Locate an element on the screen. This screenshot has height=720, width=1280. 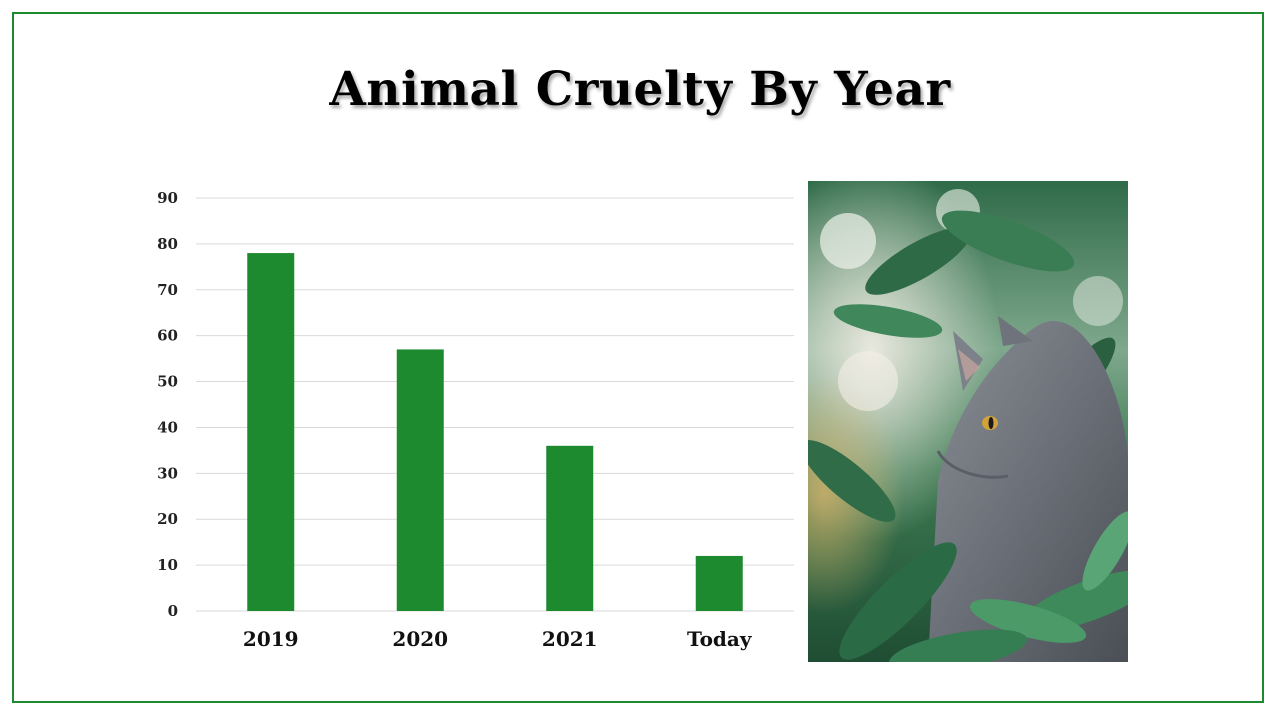
y-axis-ticks: 0 10 20 30 40 50 60 70 80 90 is located at coordinates (167, 404).